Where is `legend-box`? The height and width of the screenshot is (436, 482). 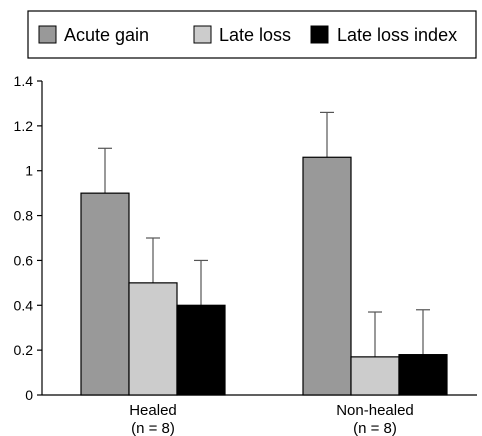
legend-box is located at coordinates (252, 34).